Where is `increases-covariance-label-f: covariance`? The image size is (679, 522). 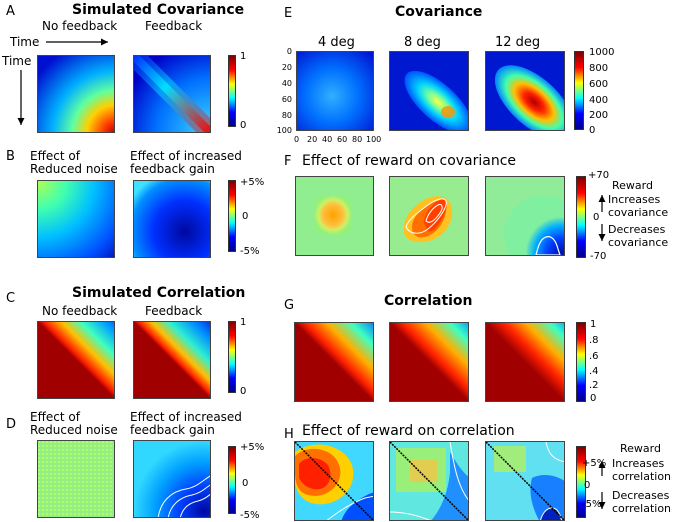 increases-covariance-label-f: covariance is located at coordinates (638, 212).